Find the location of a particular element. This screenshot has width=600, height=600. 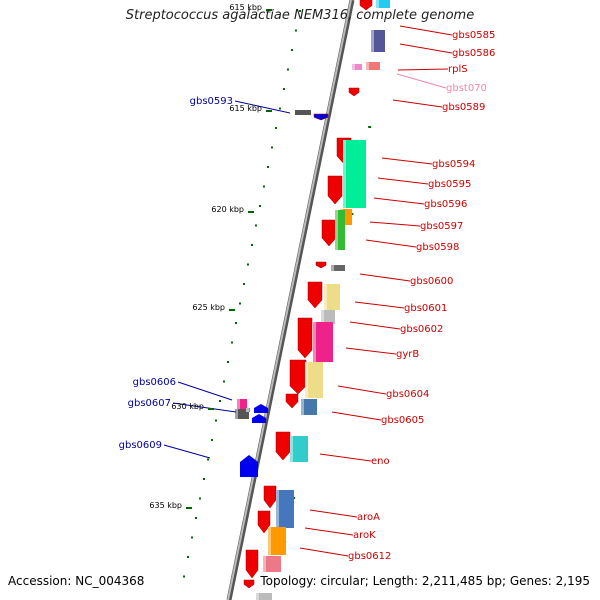

gene-label-gbs0593: gbs0593 is located at coordinates (211, 101).